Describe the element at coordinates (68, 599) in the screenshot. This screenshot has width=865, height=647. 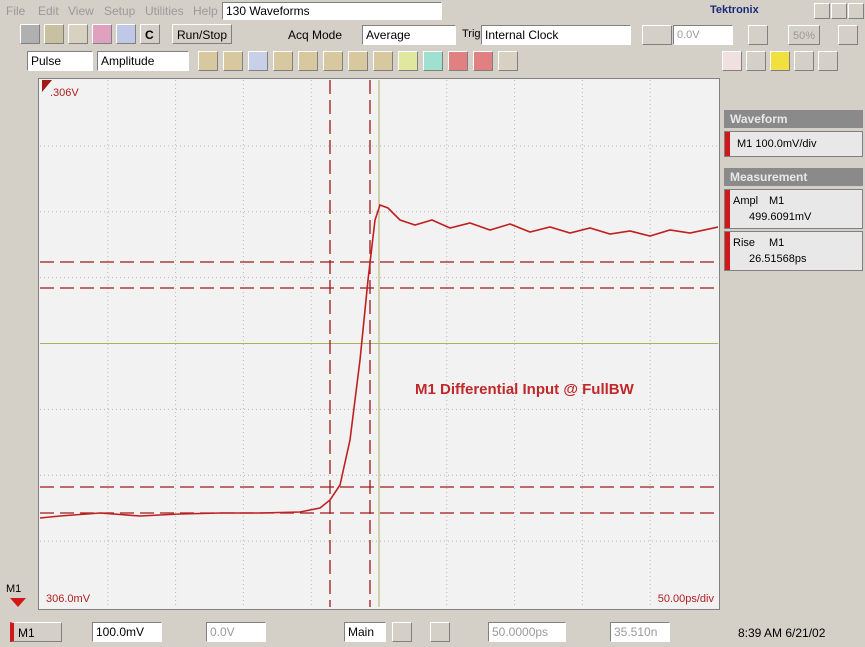
I see `bottom-level: 306.0mV` at that location.